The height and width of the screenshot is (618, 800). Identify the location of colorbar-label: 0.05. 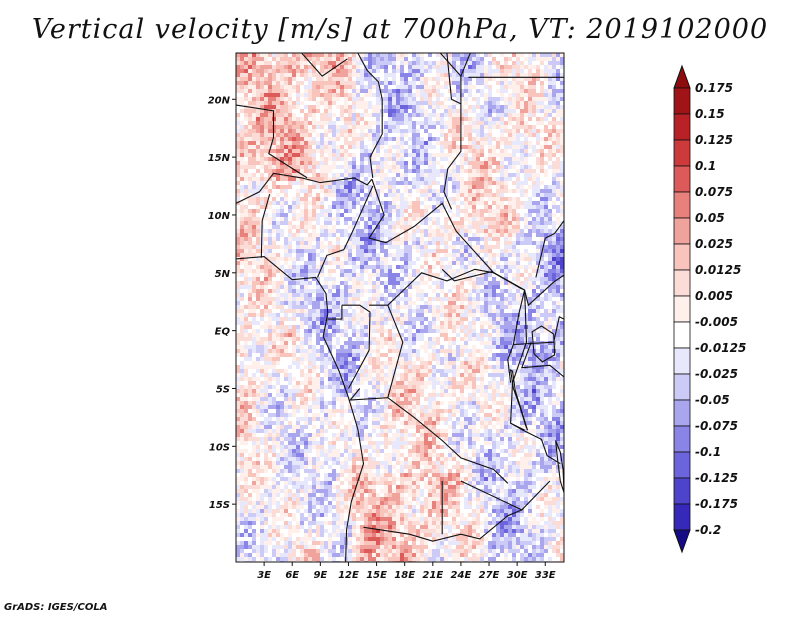
(710, 218).